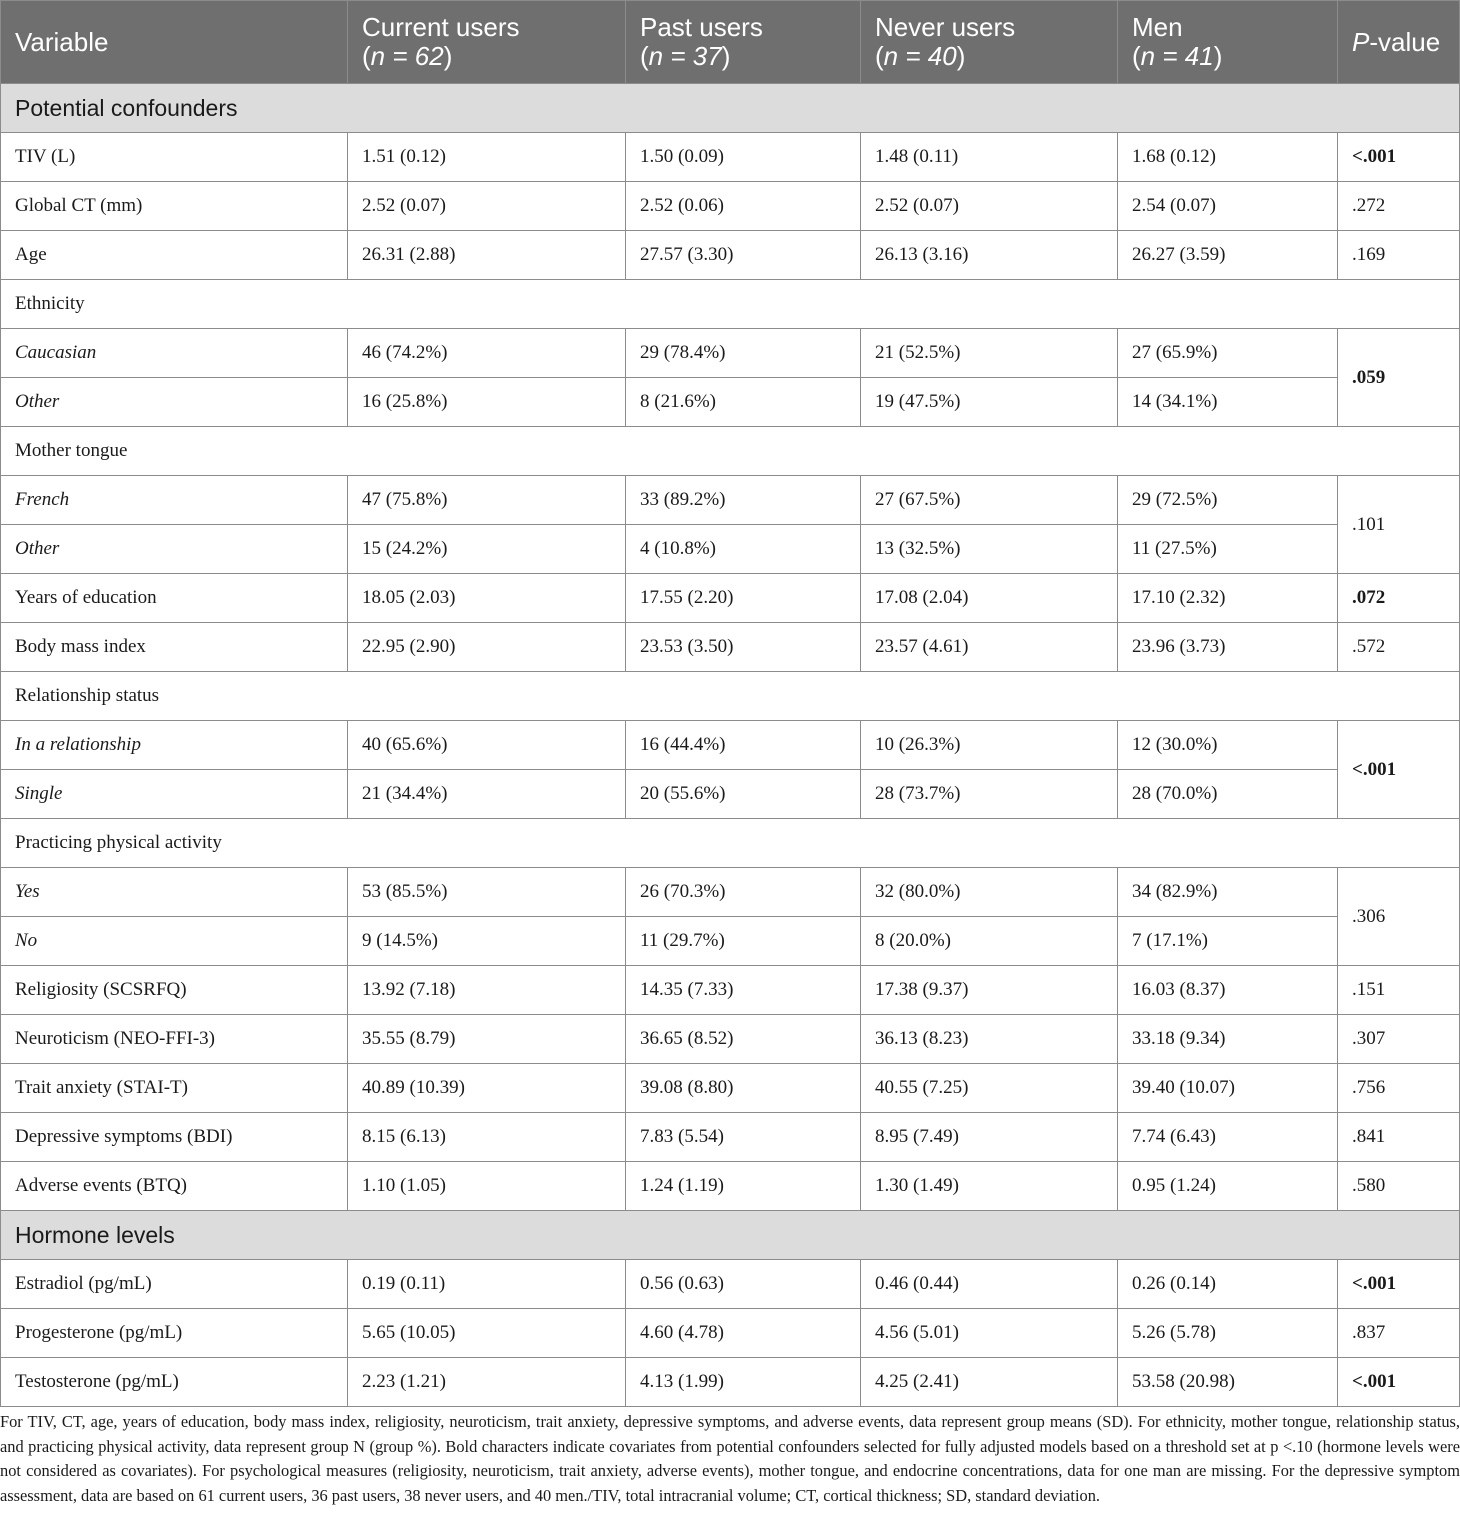  I want to click on table-row-relationship: Relationship status, so click(730, 696).